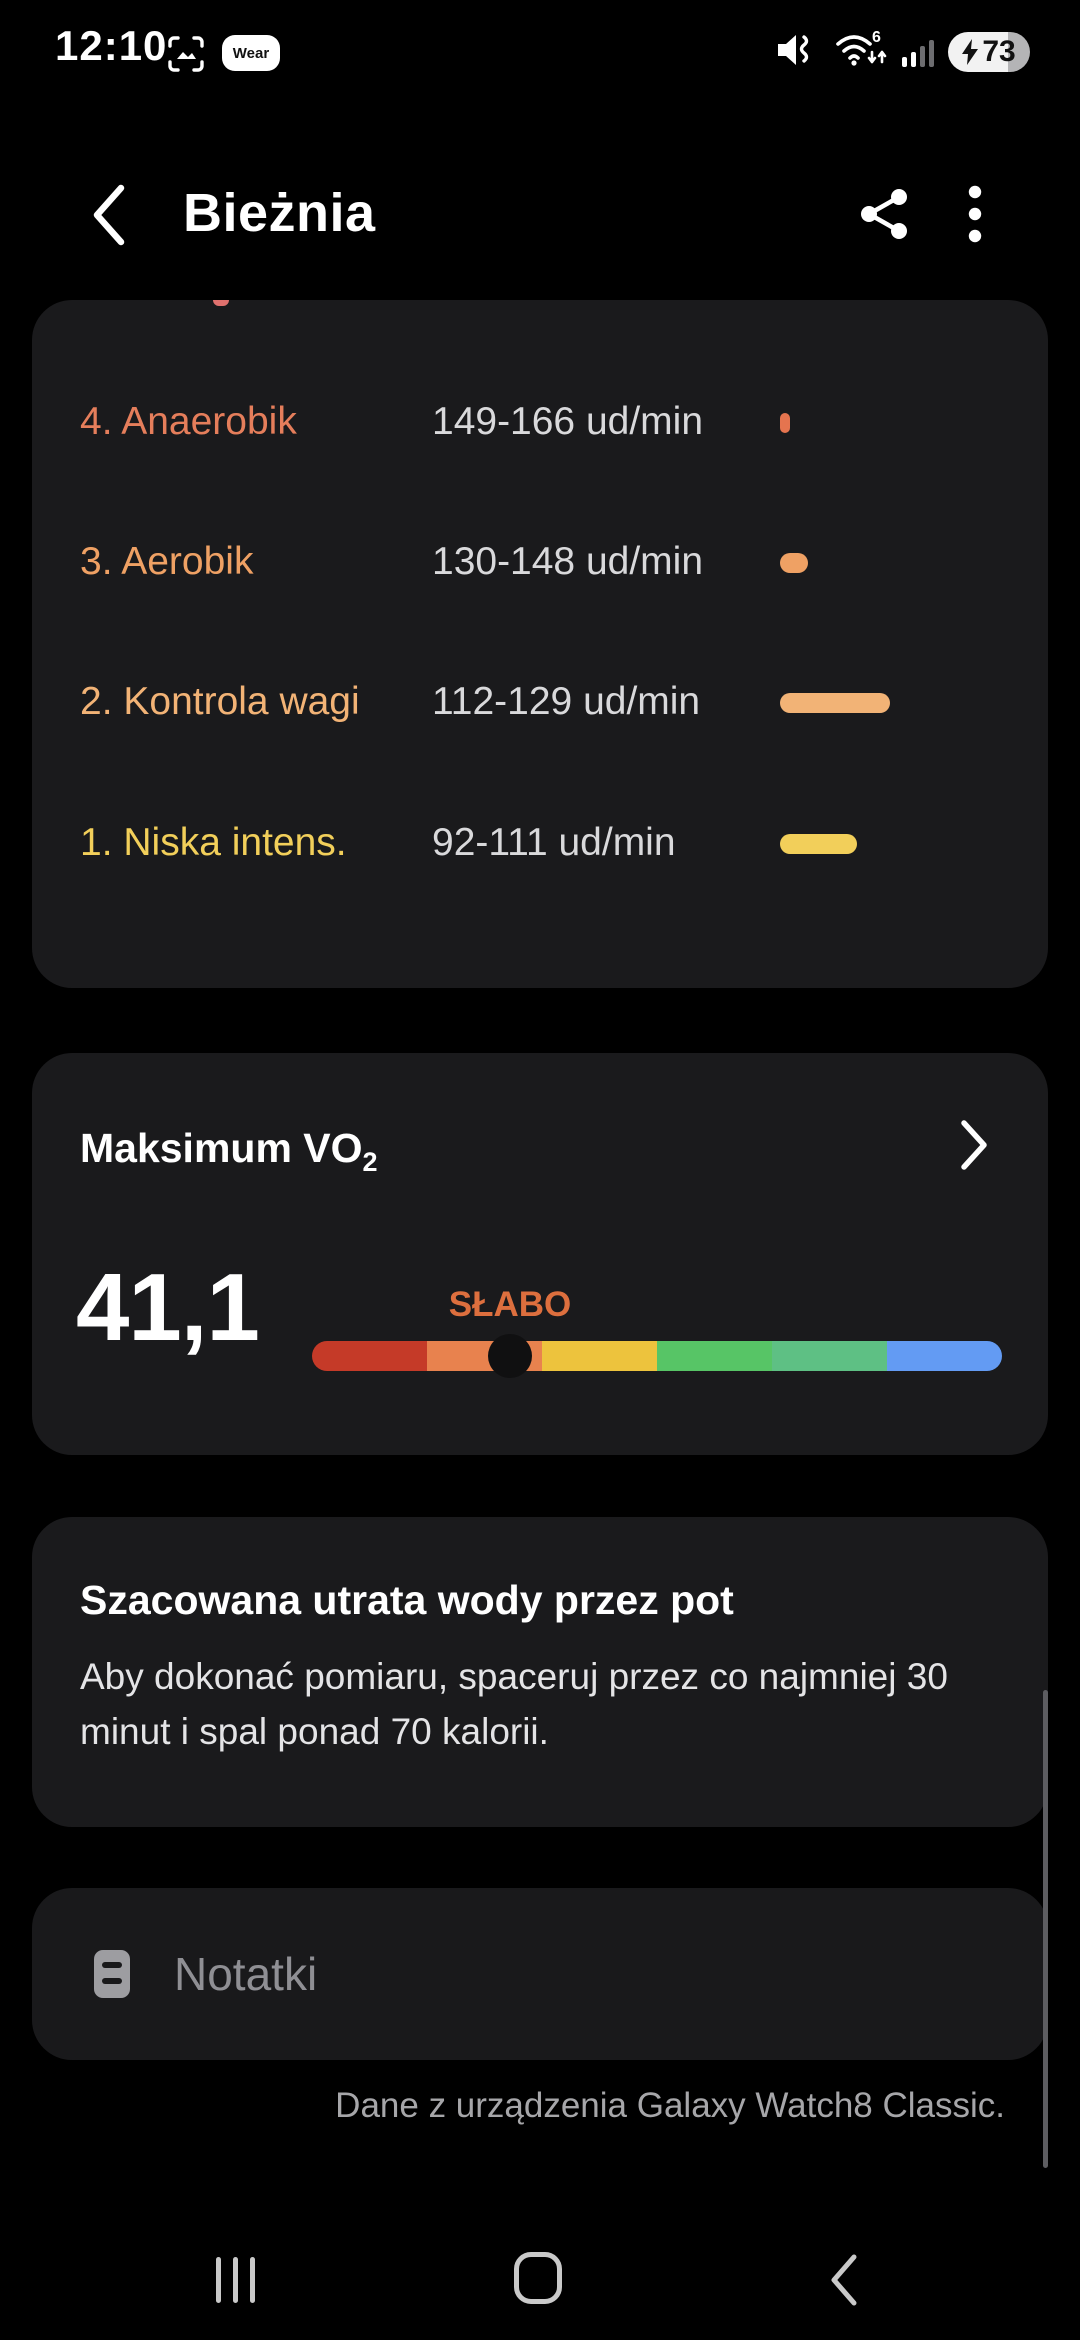 The height and width of the screenshot is (2340, 1080). What do you see at coordinates (843, 2280) in the screenshot?
I see `nav-back-button` at bounding box center [843, 2280].